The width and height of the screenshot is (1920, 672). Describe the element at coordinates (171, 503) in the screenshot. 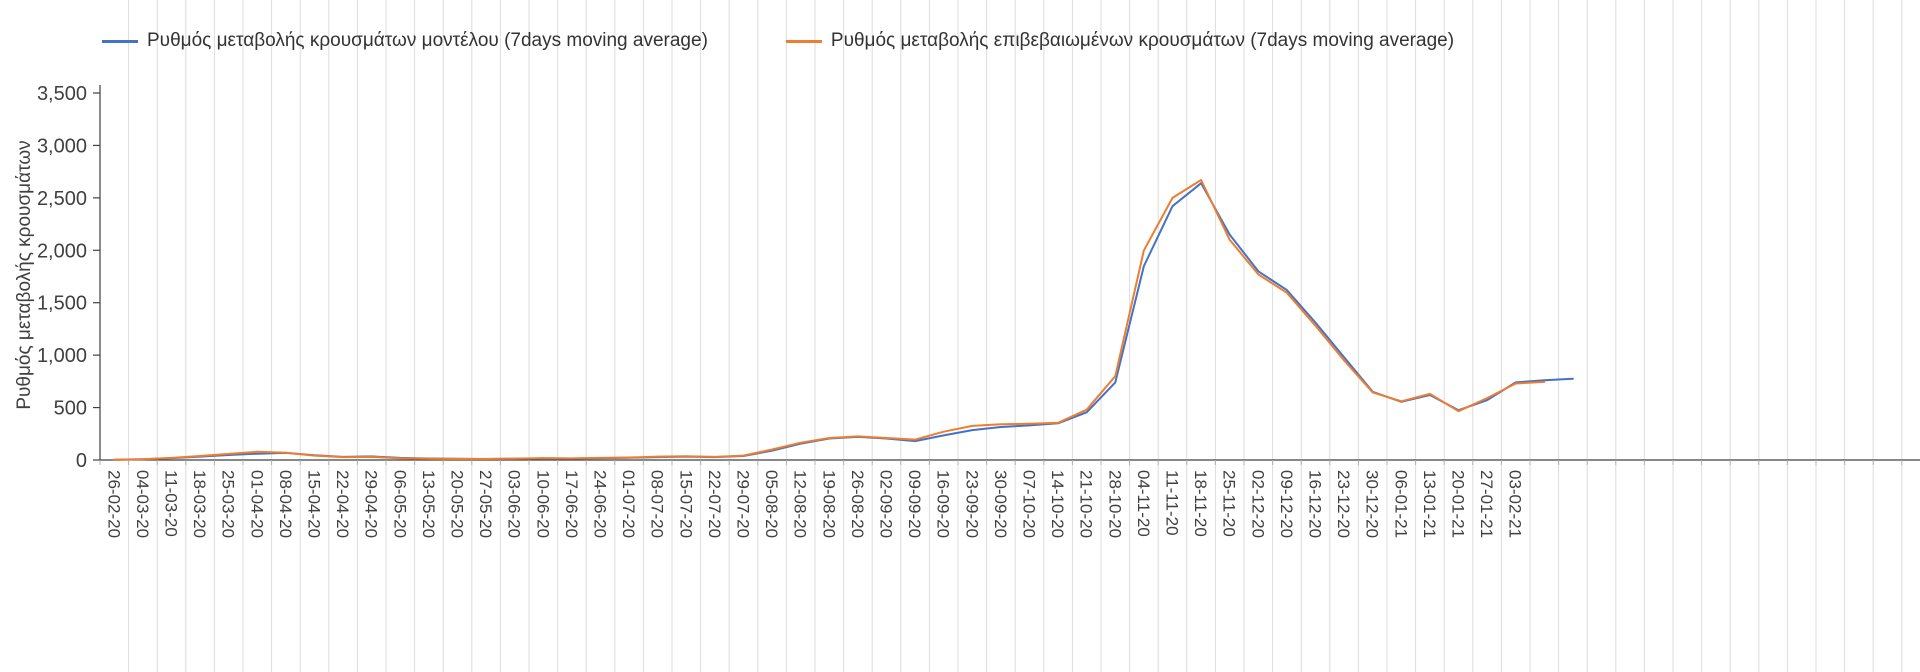

I see `svg-text: 11-03-20` at that location.